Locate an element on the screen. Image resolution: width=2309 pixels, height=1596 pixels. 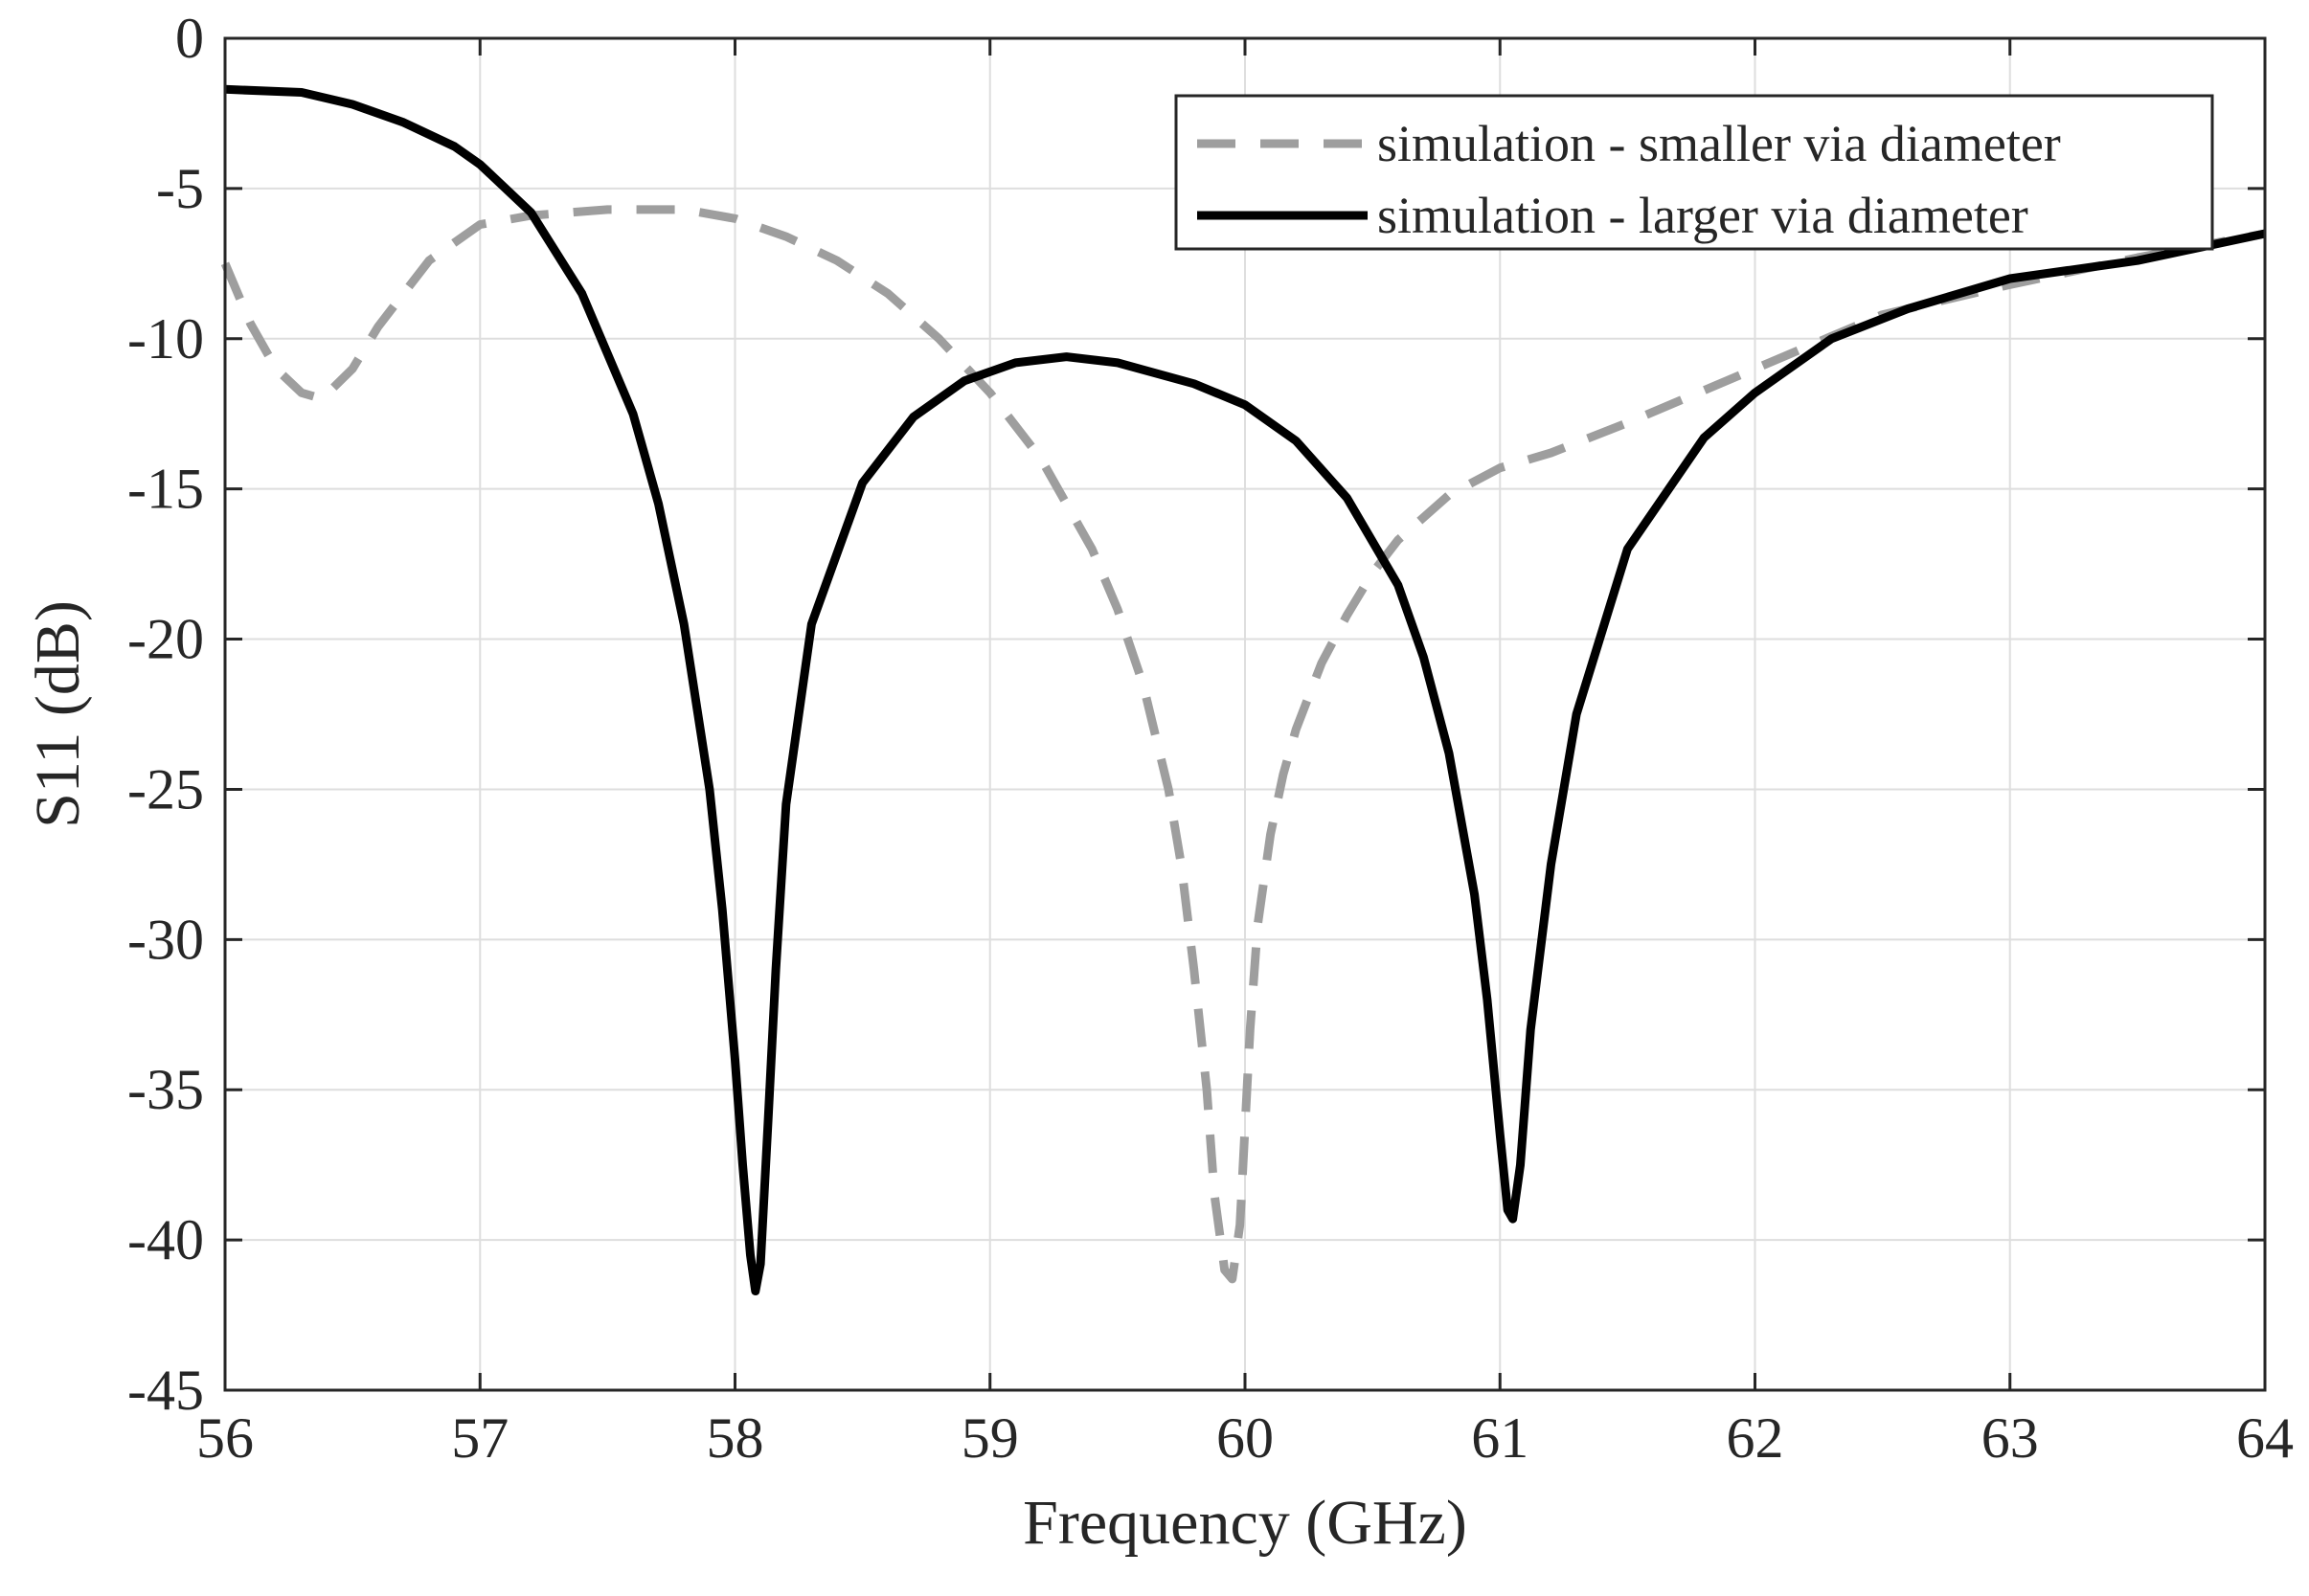
legend-label: simulation - larger via diameter is located at coordinates (1702, 215).